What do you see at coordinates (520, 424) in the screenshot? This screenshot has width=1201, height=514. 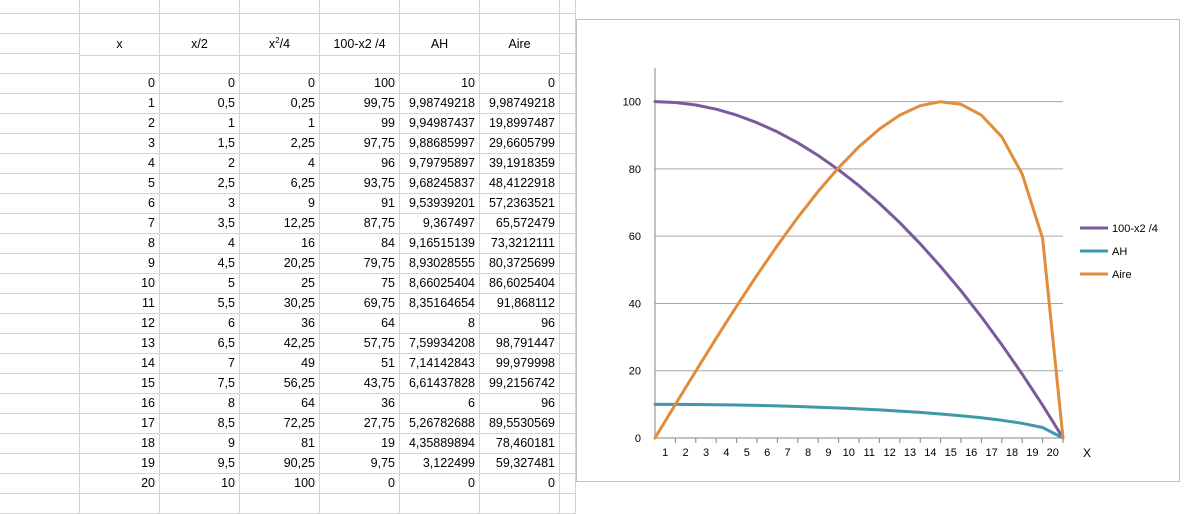 I see `table-cell: 89,5530569` at bounding box center [520, 424].